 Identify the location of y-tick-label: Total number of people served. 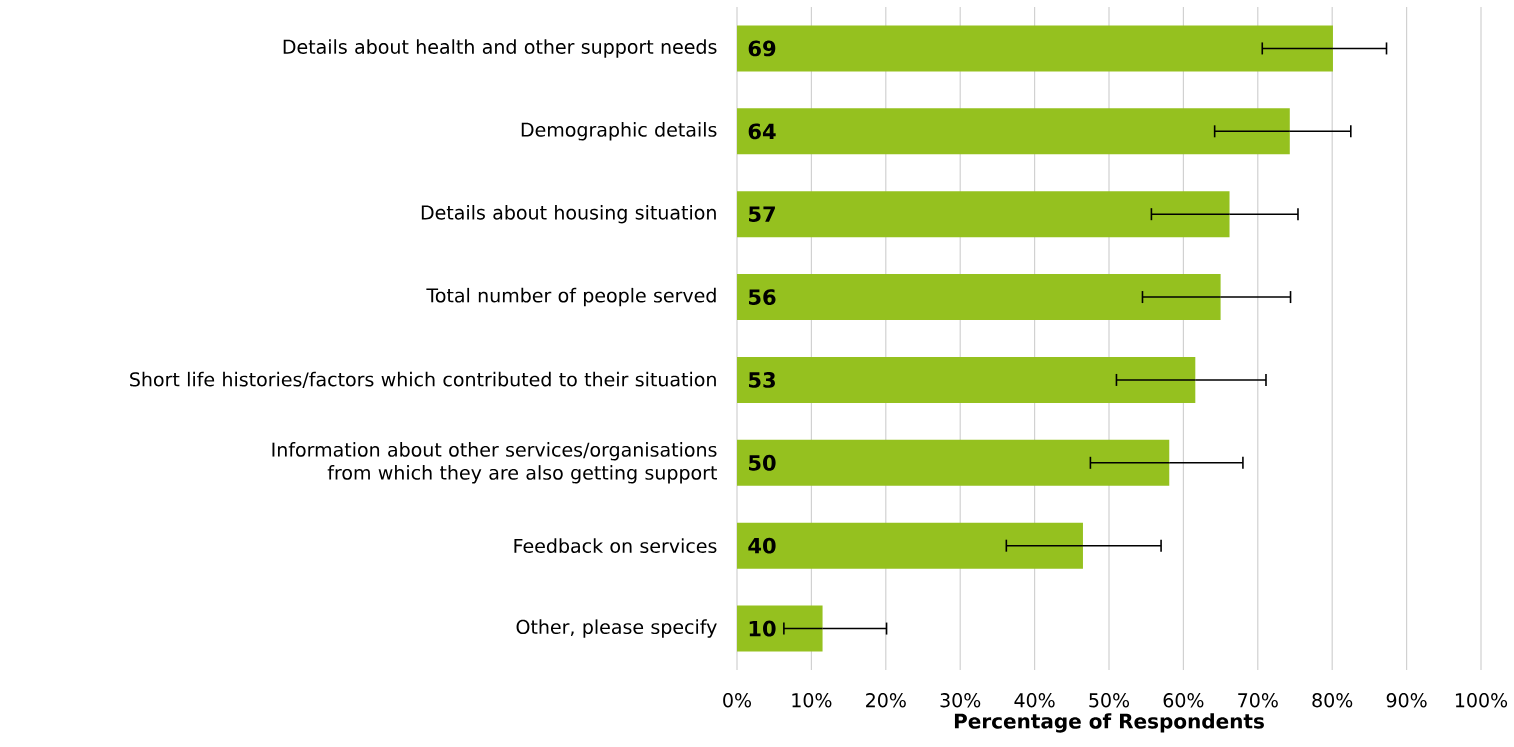
(571, 297).